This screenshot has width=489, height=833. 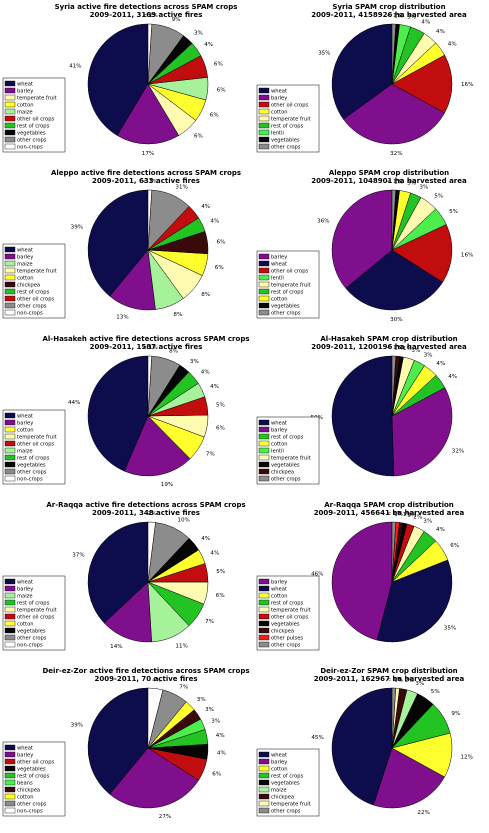 What do you see at coordinates (167, 485) in the screenshot?
I see `slice-percent-label: 19%` at bounding box center [167, 485].